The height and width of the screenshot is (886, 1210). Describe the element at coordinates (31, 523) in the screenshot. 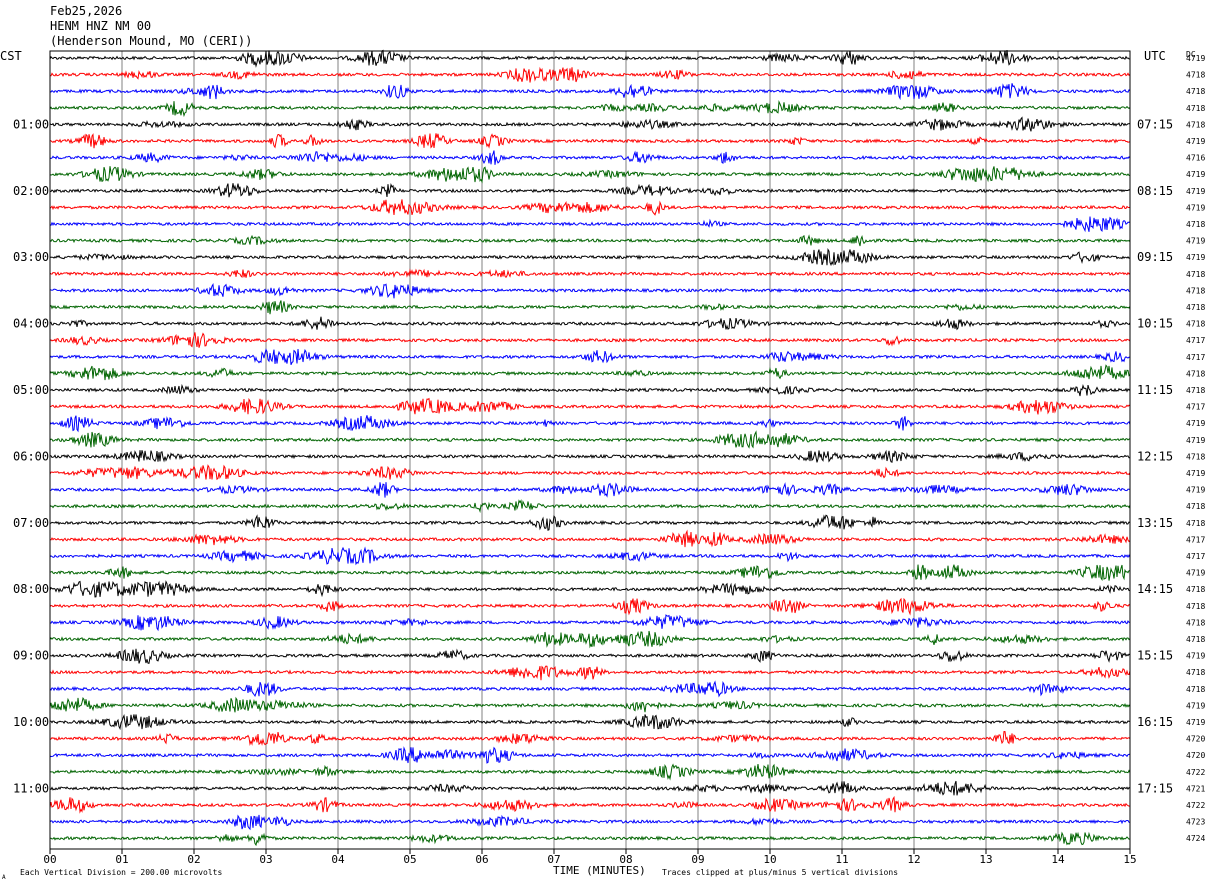

I see `left-hour-label: 07:00` at that location.